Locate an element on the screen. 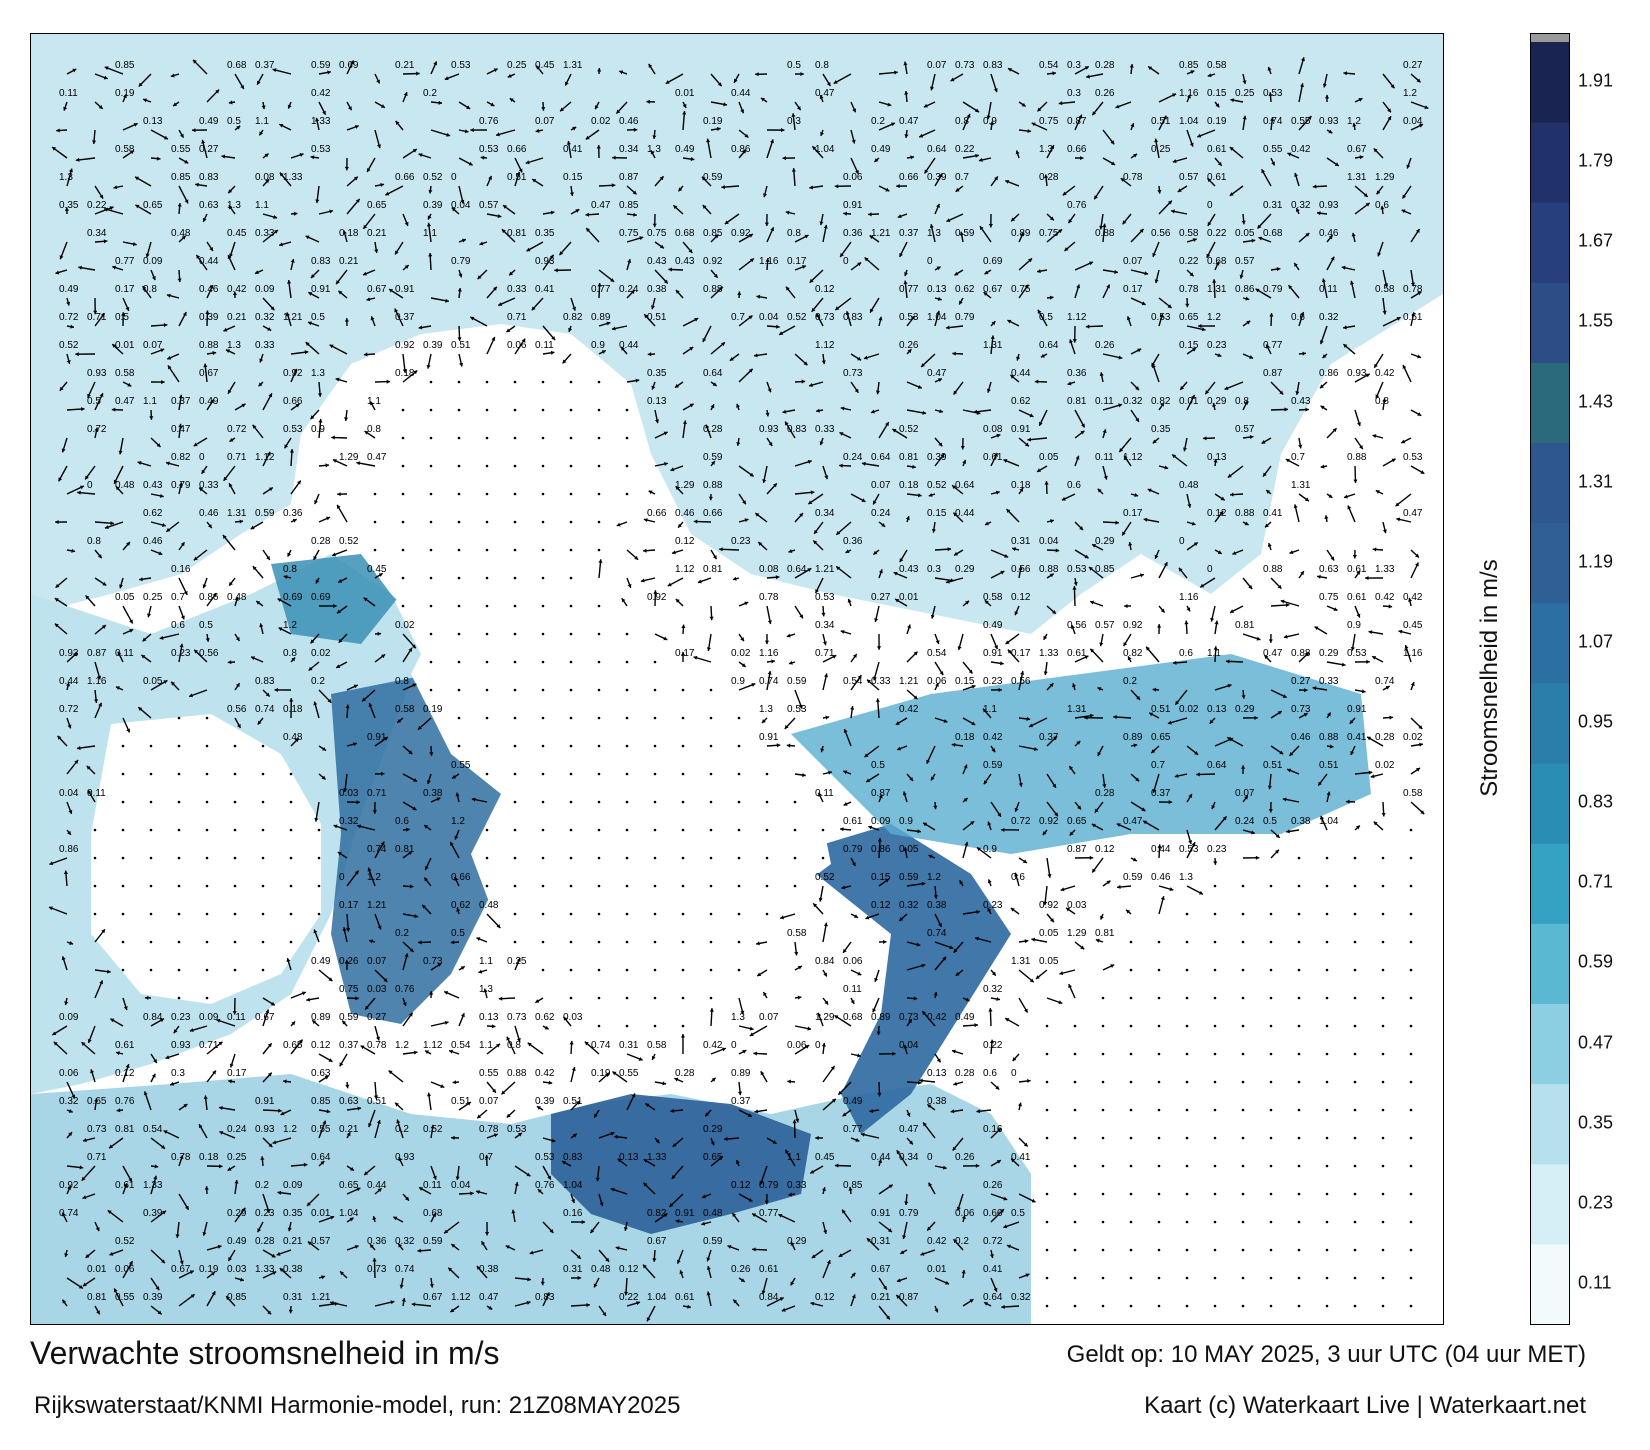  colorbar-tick-label: 1.55 is located at coordinates (1596, 320).